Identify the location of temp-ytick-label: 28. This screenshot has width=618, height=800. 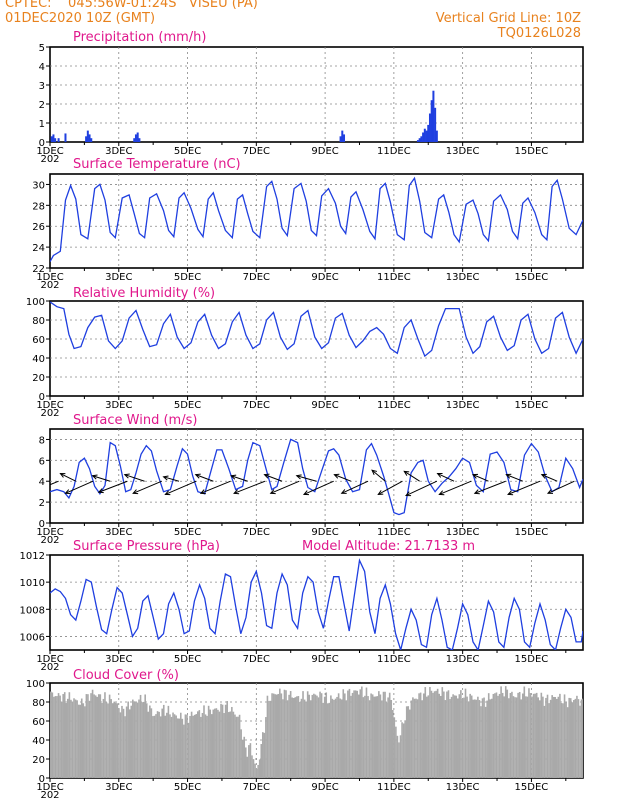
(38, 206).